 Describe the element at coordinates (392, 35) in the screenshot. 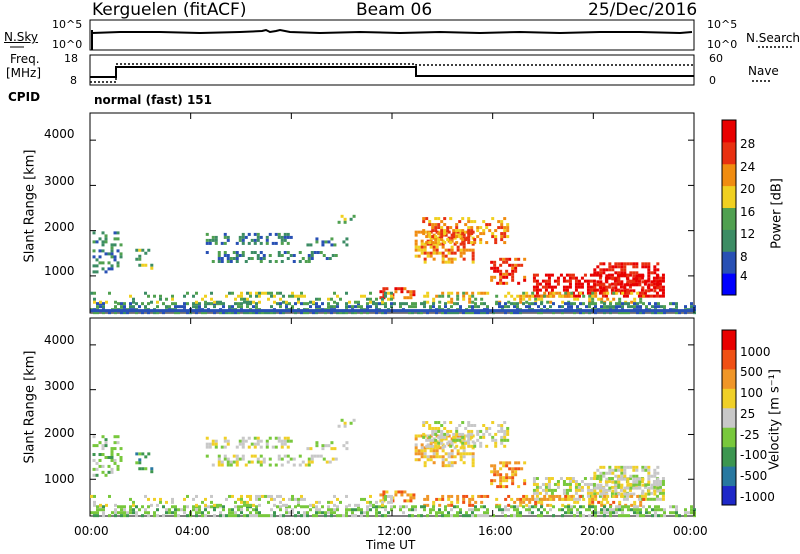

I see `noise-panel-frame` at that location.